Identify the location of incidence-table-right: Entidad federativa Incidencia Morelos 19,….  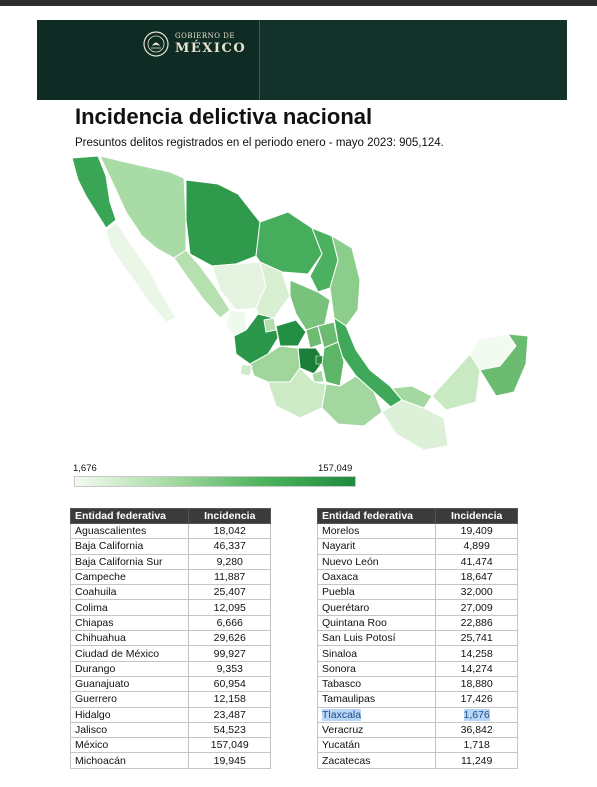
(417, 638).